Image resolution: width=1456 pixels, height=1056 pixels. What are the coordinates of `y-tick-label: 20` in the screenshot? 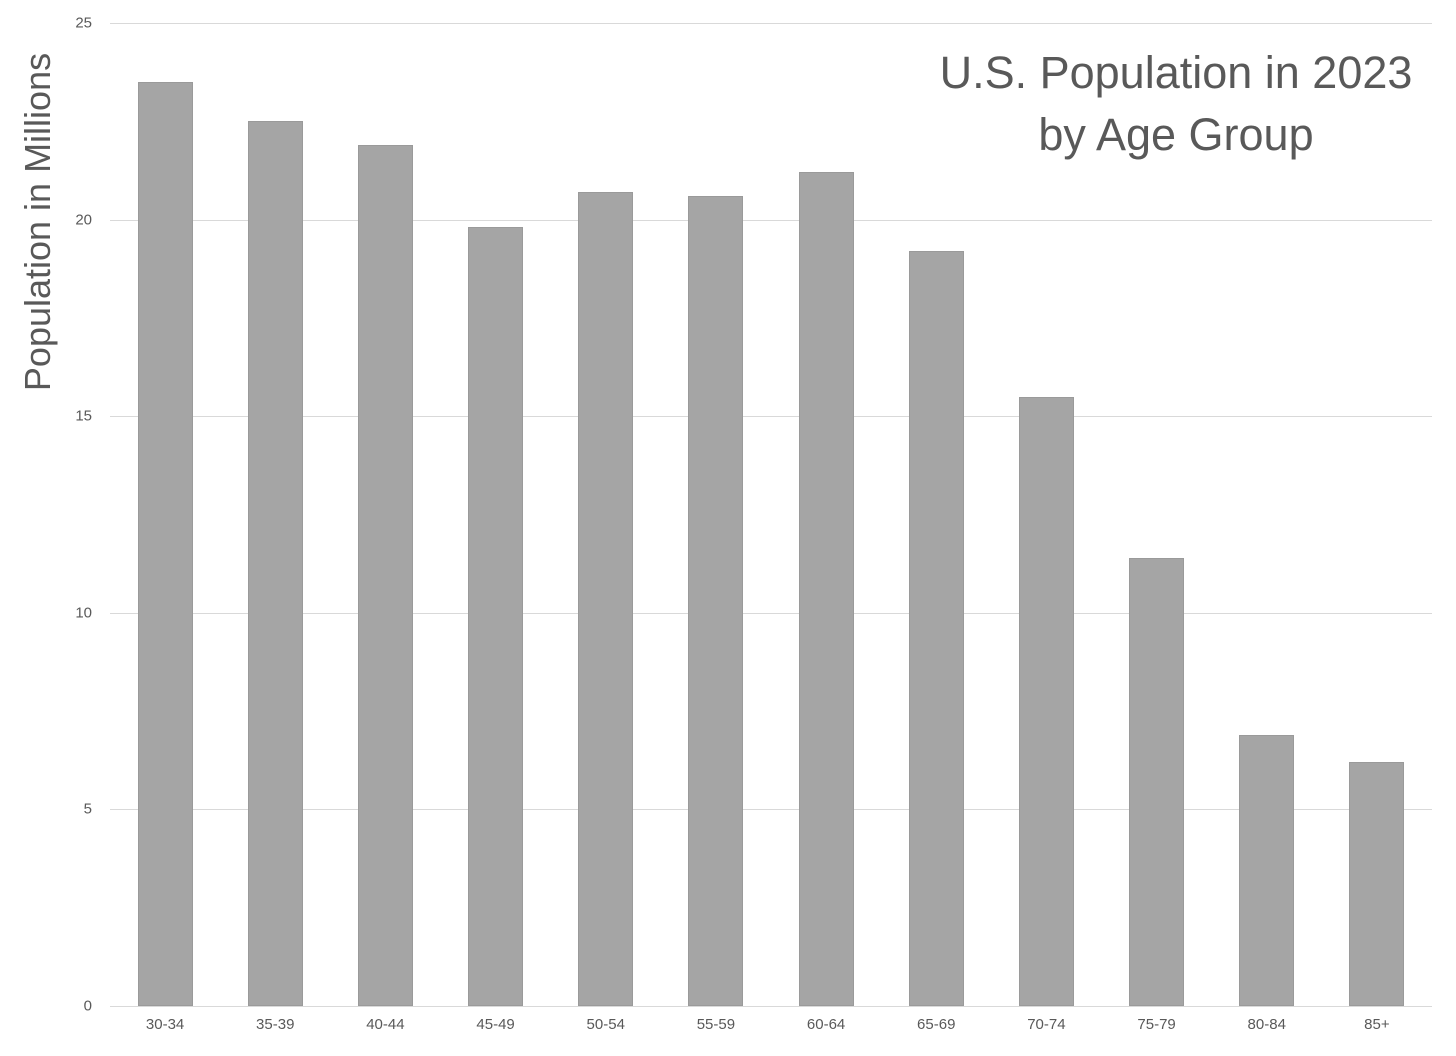 It's located at (83, 220).